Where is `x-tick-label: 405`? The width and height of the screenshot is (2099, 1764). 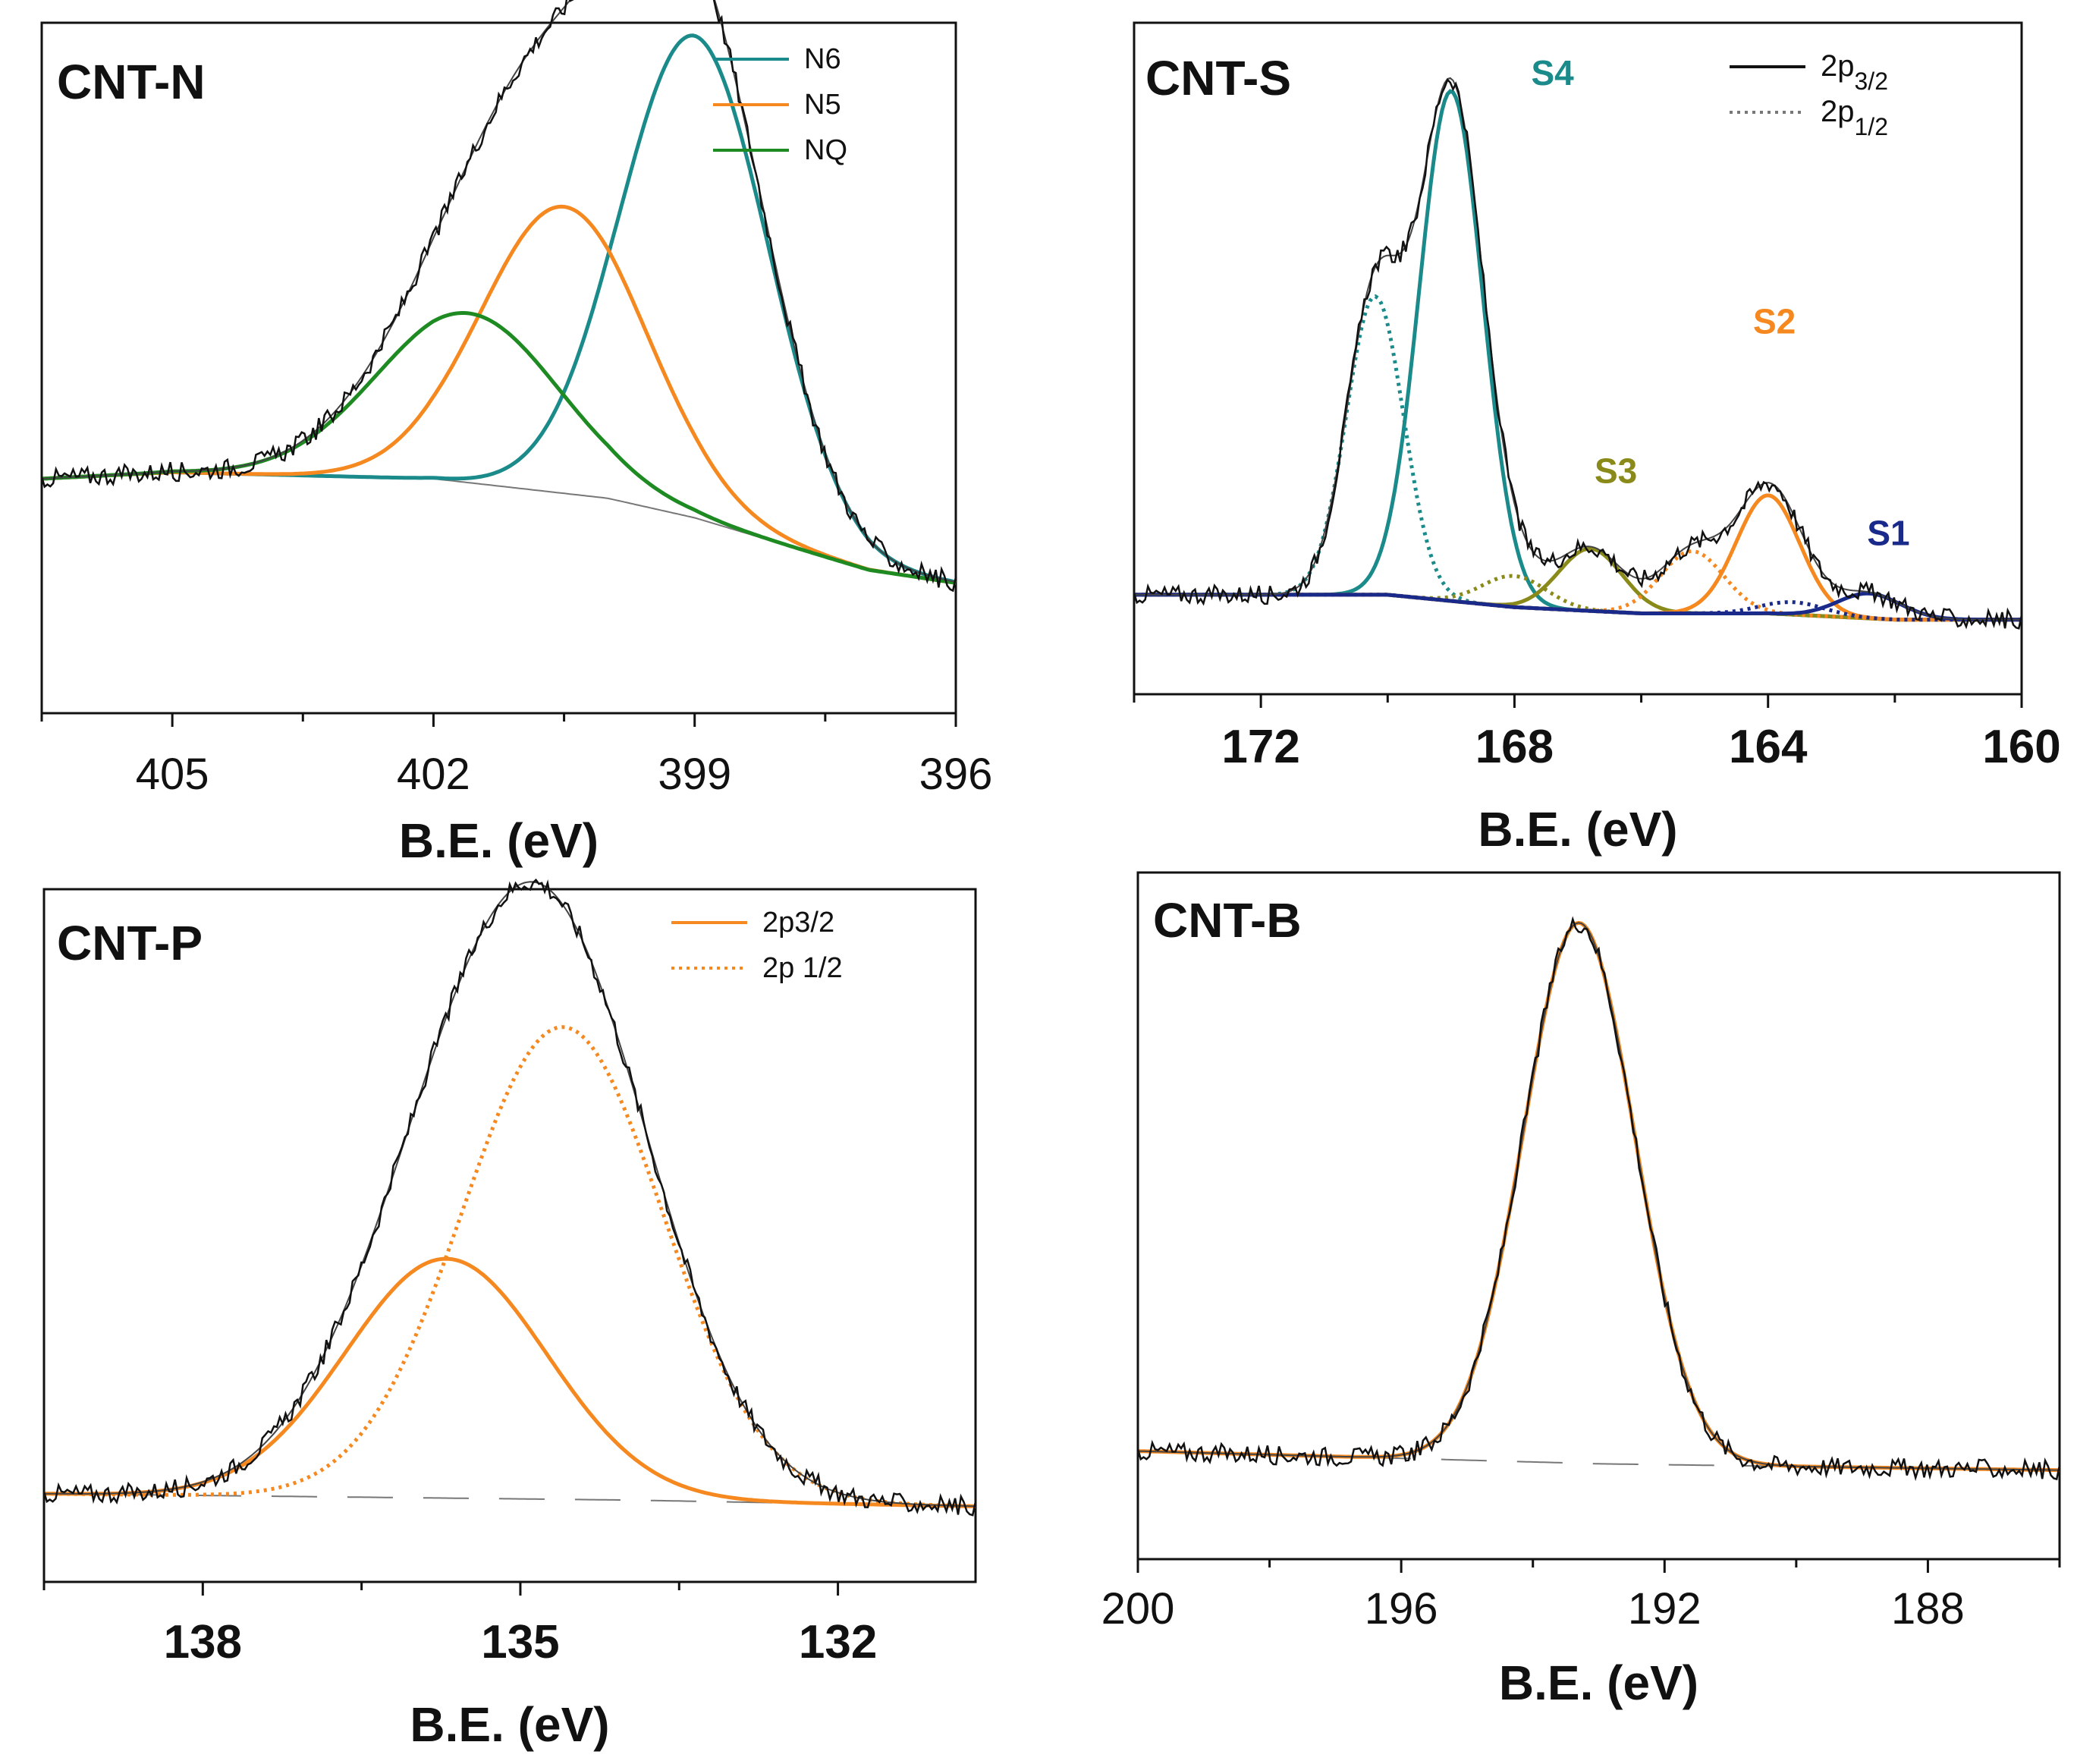 x-tick-label: 405 is located at coordinates (172, 774).